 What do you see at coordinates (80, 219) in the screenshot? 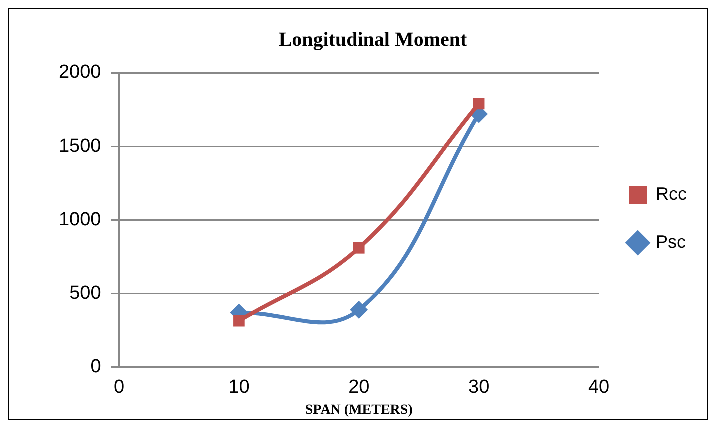
I see `y-tick-label: 1000` at bounding box center [80, 219].